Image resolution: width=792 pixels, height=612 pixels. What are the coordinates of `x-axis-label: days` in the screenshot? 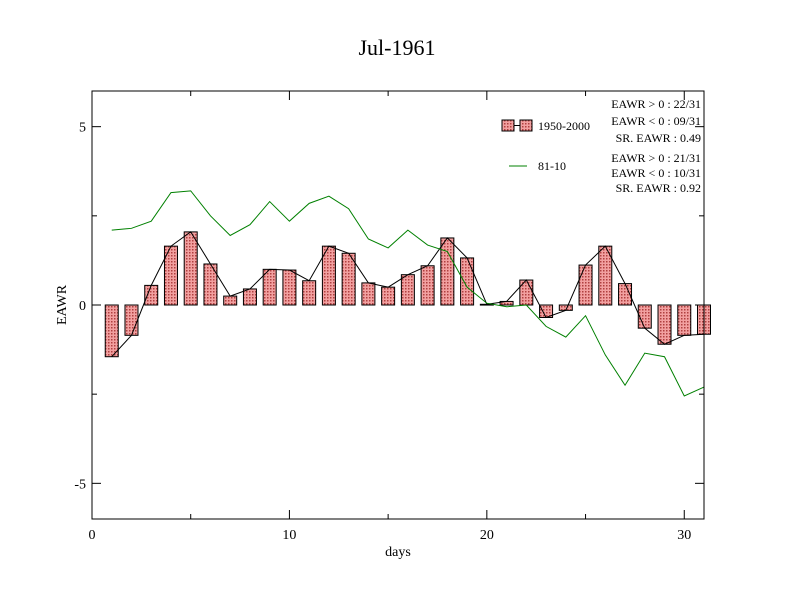 It's located at (398, 552).